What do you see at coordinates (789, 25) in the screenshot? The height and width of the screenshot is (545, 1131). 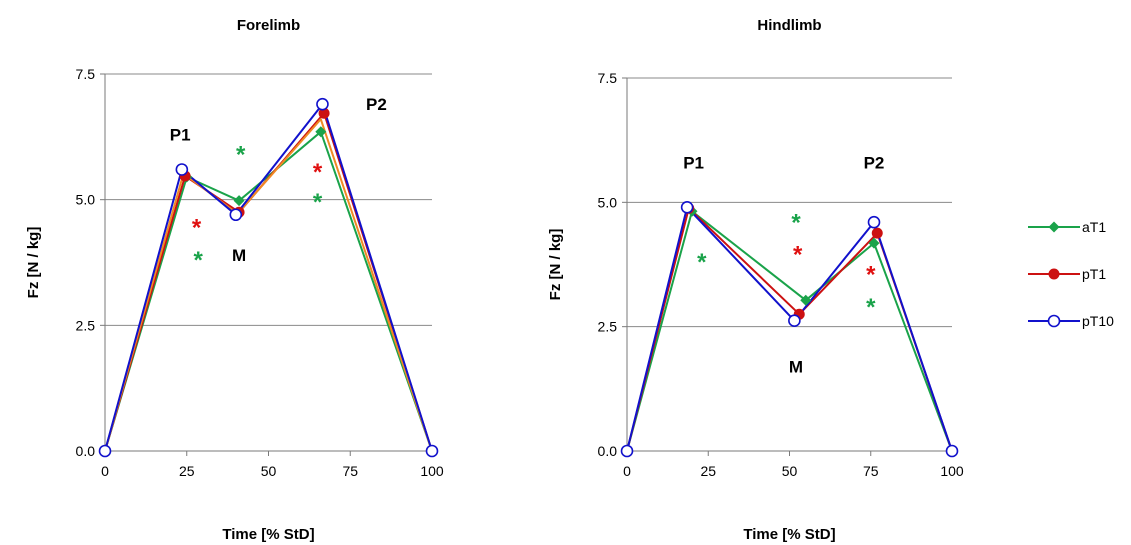 I see `chart-title: Hindlimb` at bounding box center [789, 25].